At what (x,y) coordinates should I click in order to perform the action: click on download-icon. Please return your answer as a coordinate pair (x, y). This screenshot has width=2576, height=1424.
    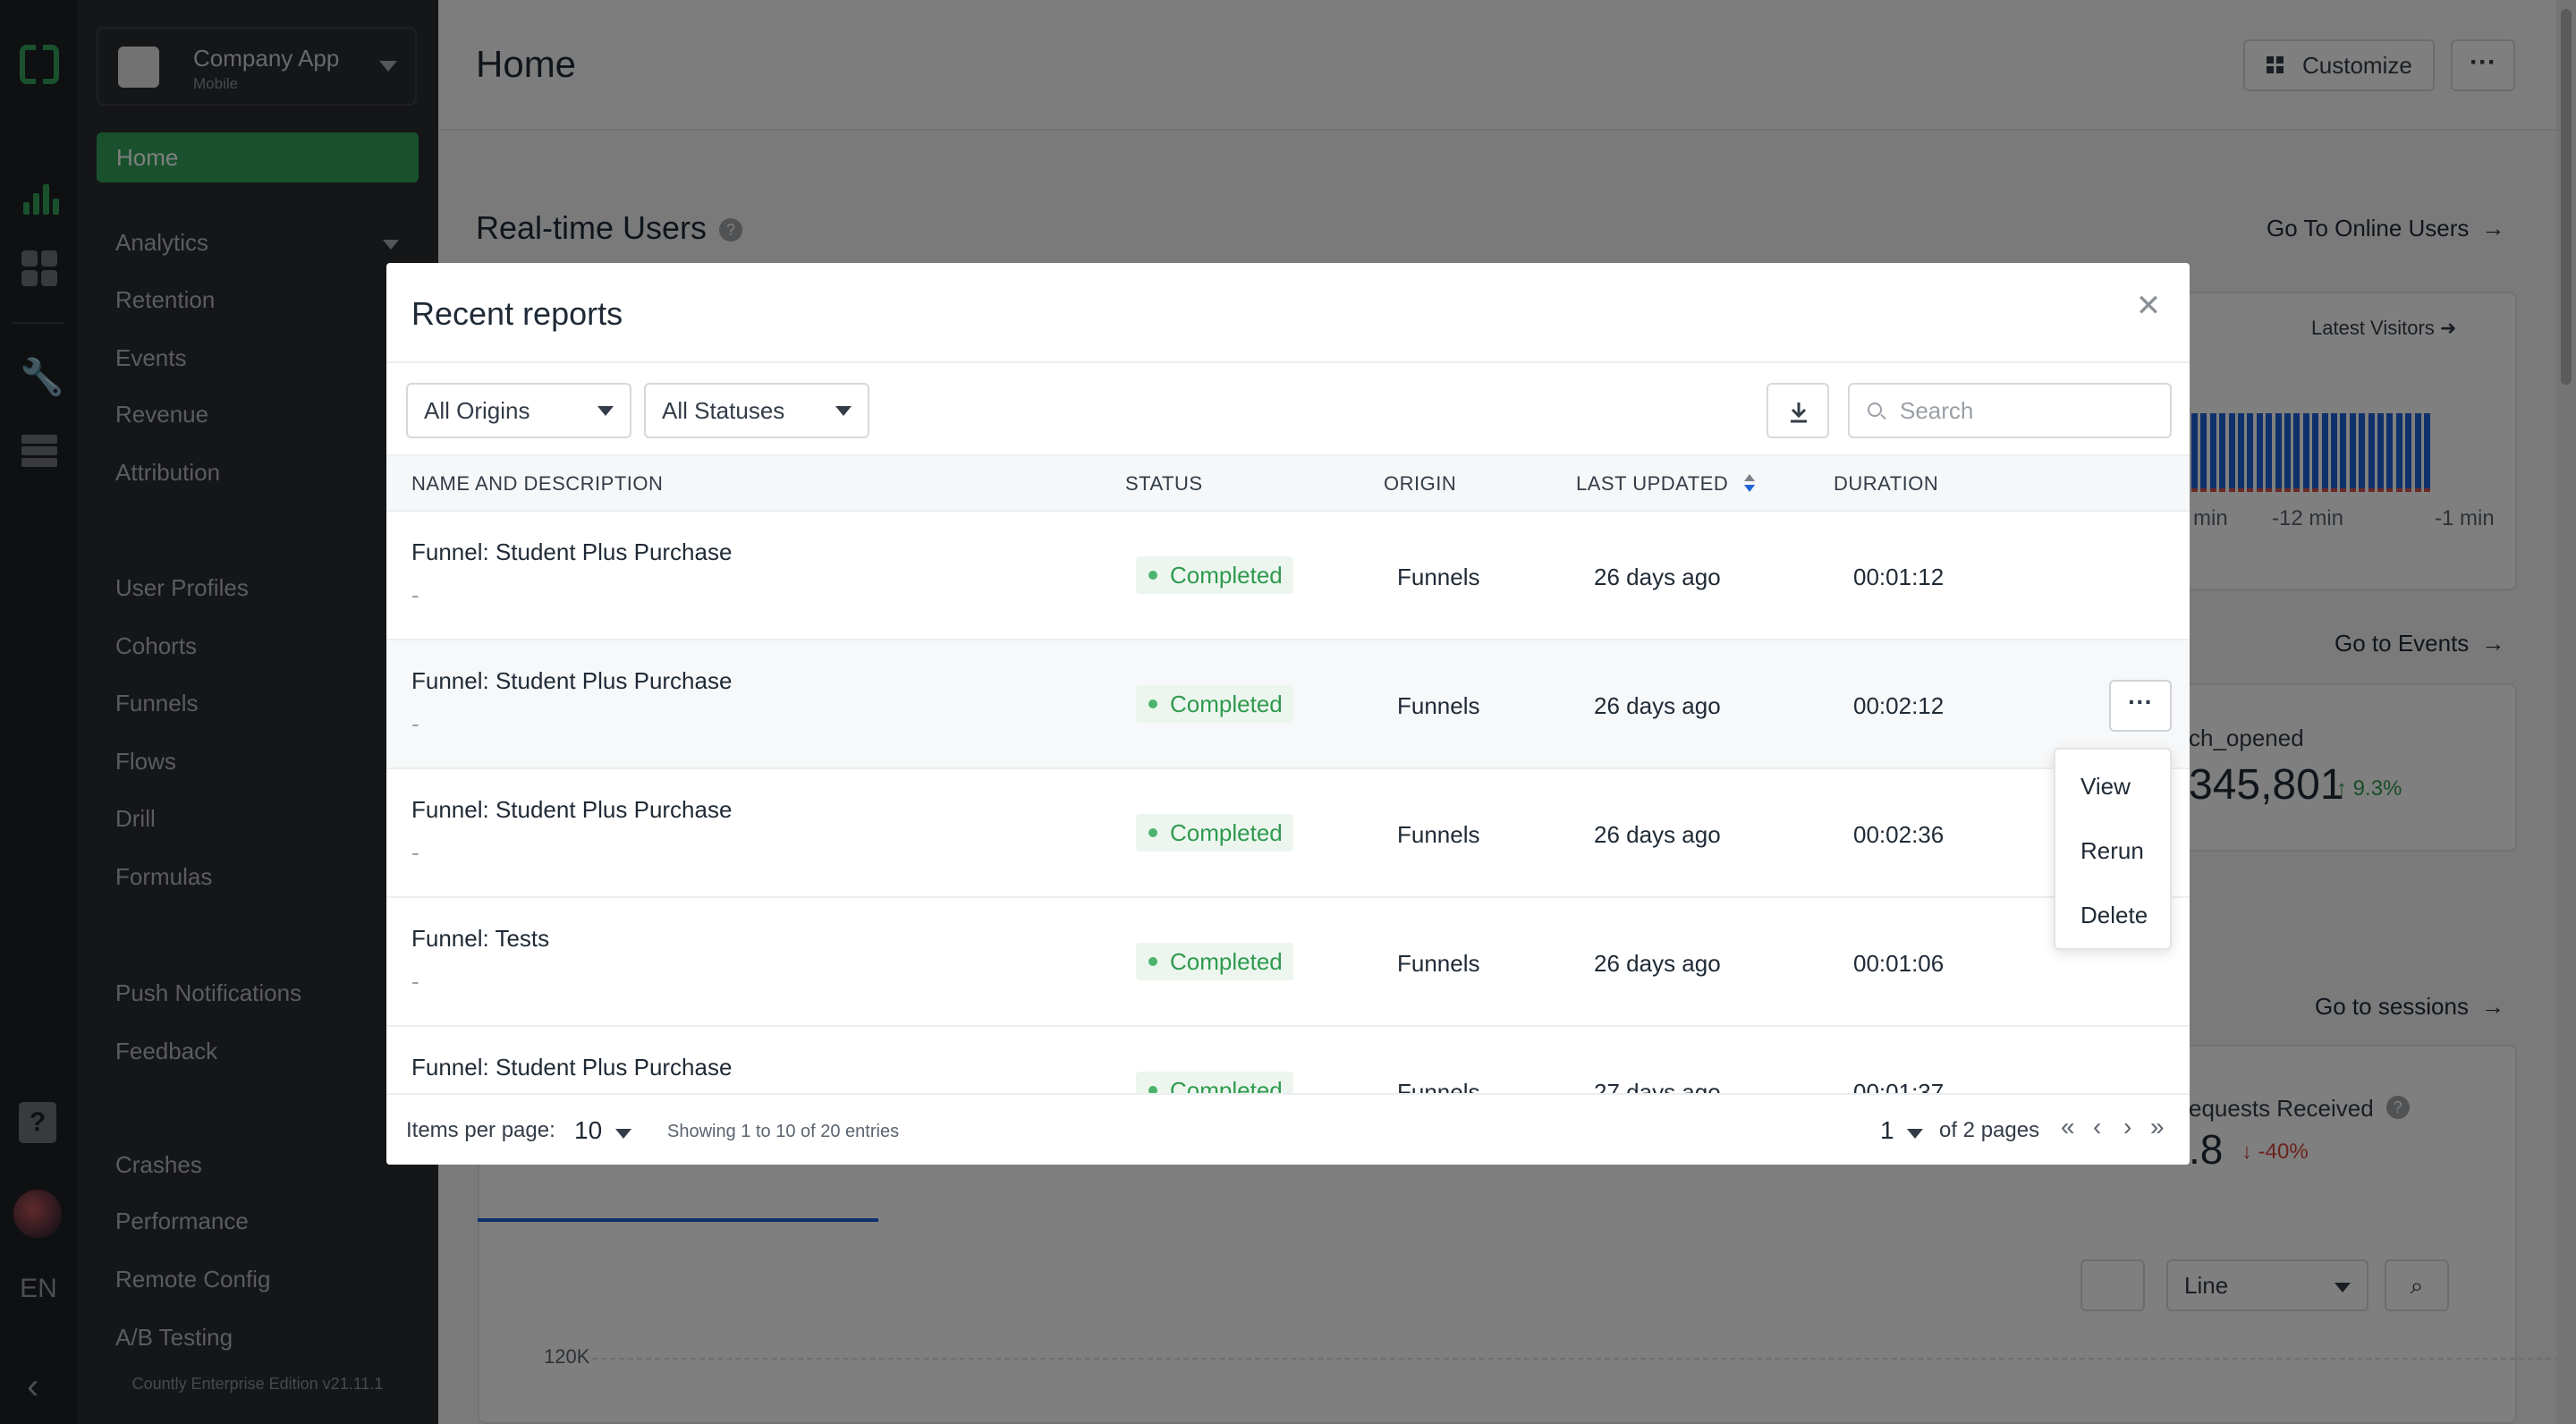
    Looking at the image, I should click on (1799, 413).